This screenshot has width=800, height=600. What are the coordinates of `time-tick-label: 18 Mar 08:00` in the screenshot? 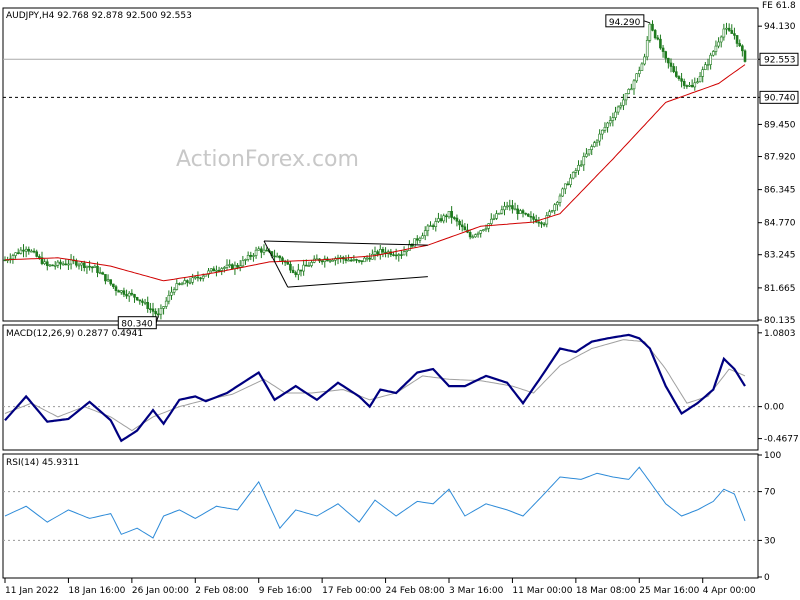 It's located at (606, 591).